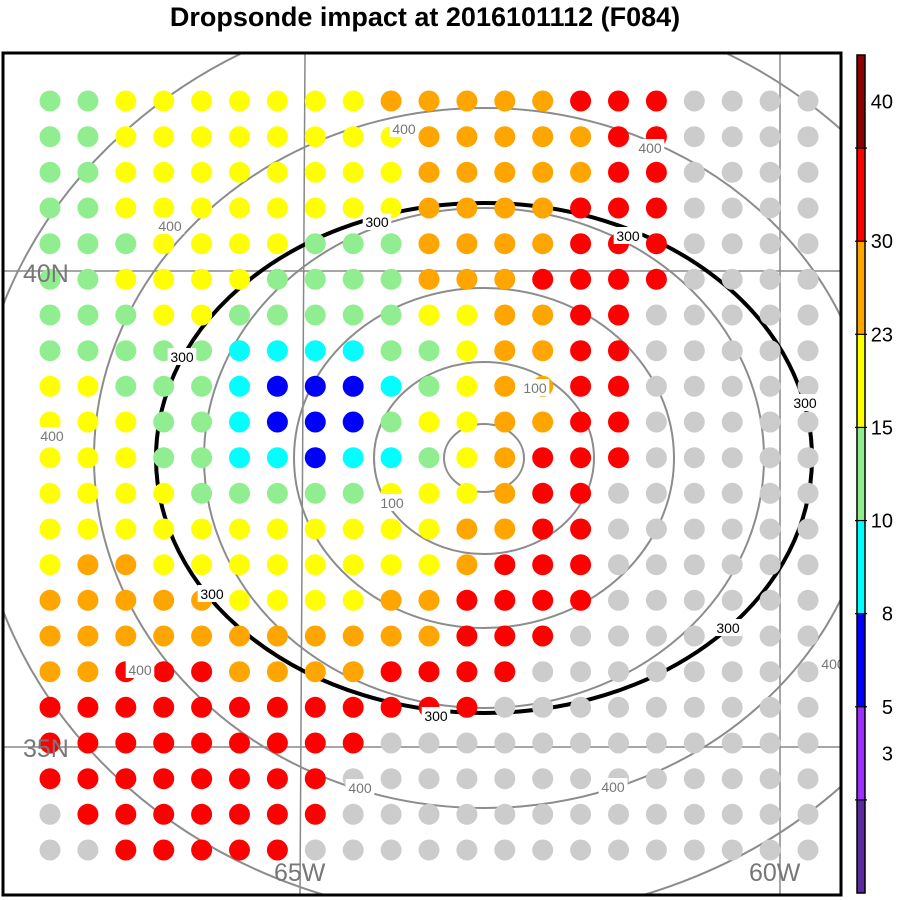  What do you see at coordinates (392, 503) in the screenshot?
I see `contour-label: 100` at bounding box center [392, 503].